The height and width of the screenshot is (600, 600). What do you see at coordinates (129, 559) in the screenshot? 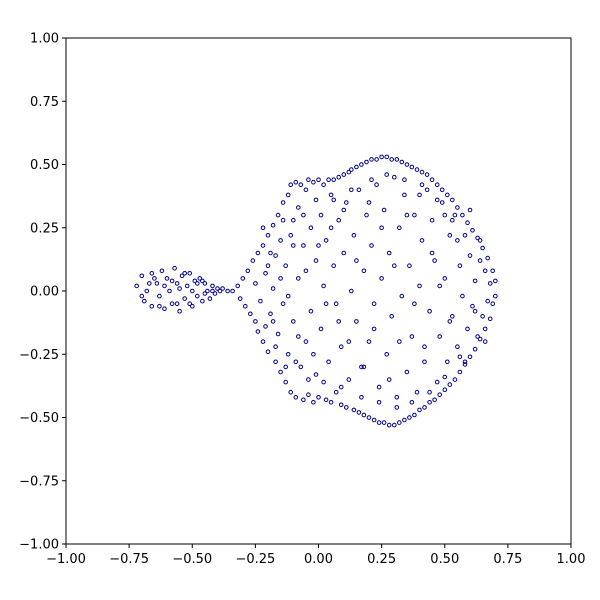
I see `x-tick-label: −0.75` at bounding box center [129, 559].